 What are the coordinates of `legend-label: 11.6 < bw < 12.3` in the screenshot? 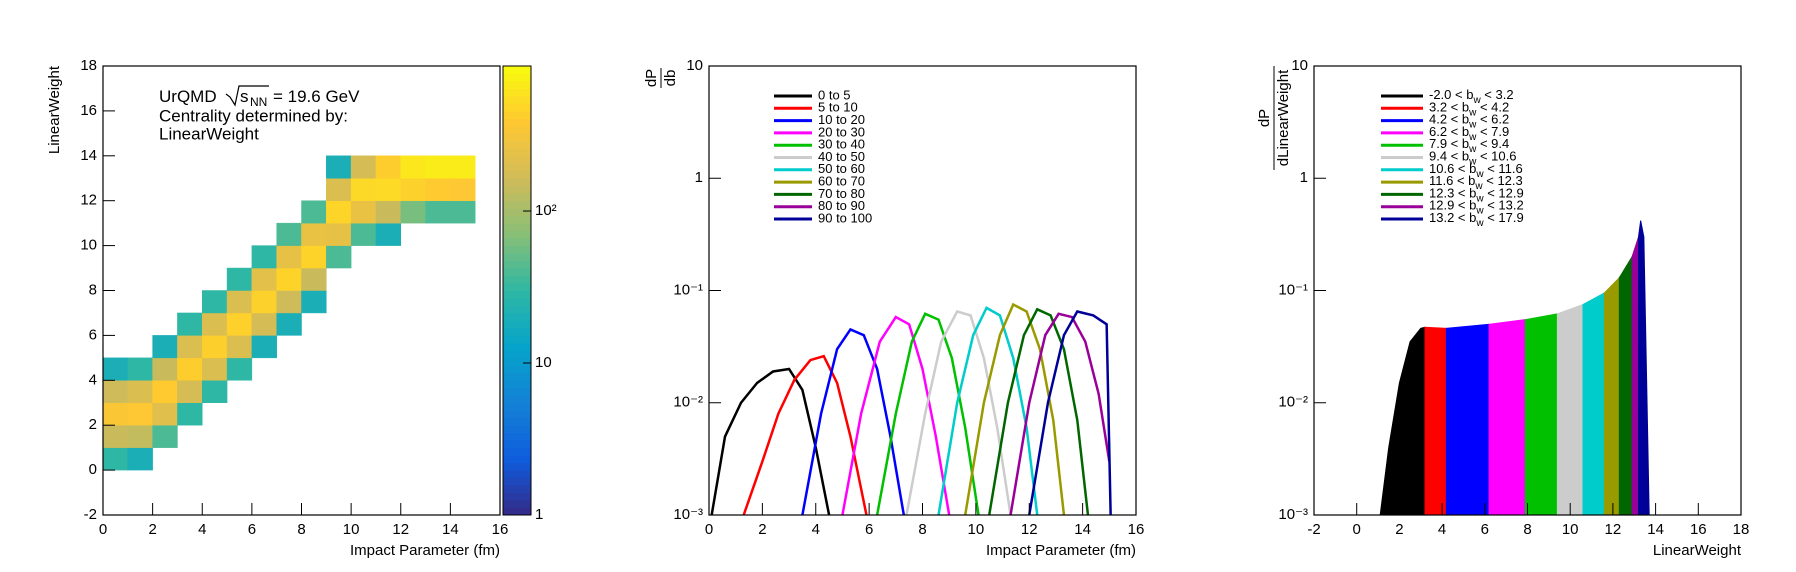 It's located at (1476, 183).